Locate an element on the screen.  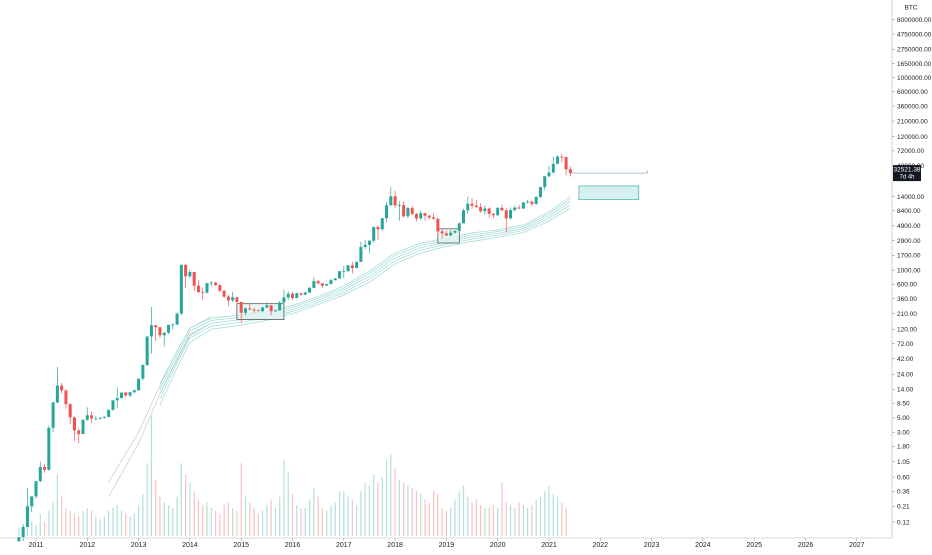
time-tick-label: 2012 is located at coordinates (88, 545).